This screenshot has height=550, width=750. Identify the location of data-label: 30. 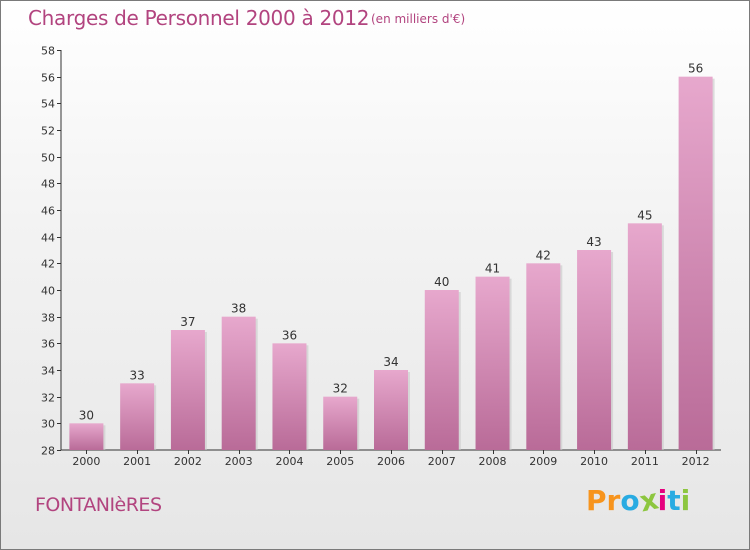
(86, 415).